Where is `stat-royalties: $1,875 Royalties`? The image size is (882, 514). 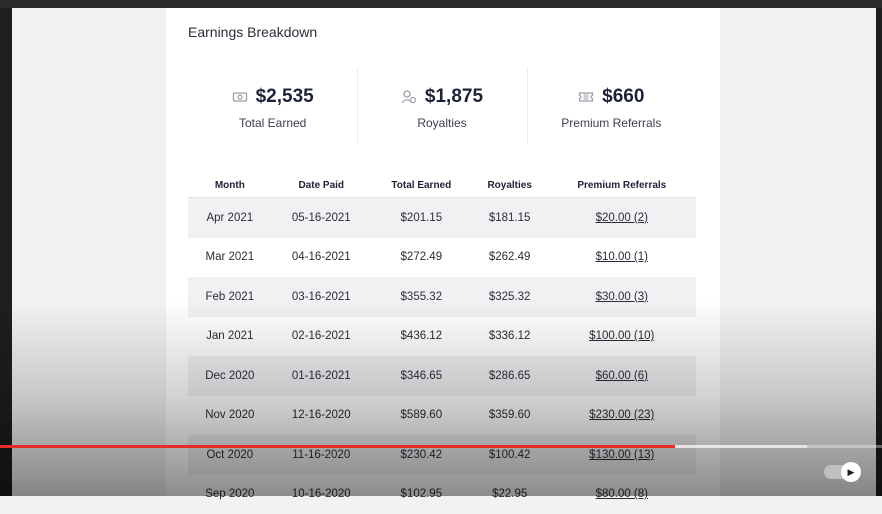 stat-royalties: $1,875 Royalties is located at coordinates (441, 108).